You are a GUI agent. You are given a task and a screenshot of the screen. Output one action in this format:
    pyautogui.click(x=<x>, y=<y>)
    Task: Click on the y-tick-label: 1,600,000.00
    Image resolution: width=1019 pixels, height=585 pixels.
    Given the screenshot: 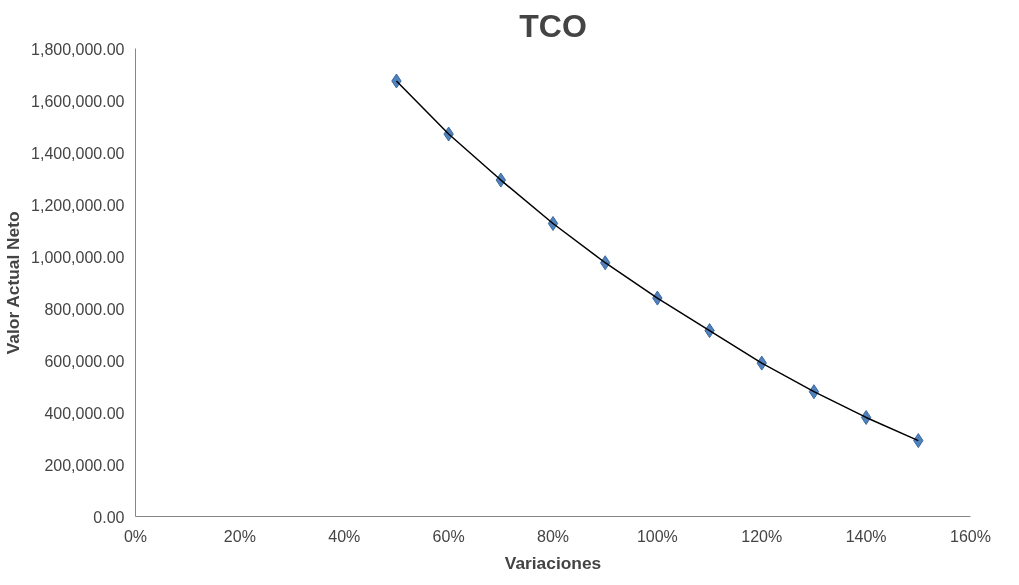 What is the action you would take?
    pyautogui.click(x=78, y=101)
    